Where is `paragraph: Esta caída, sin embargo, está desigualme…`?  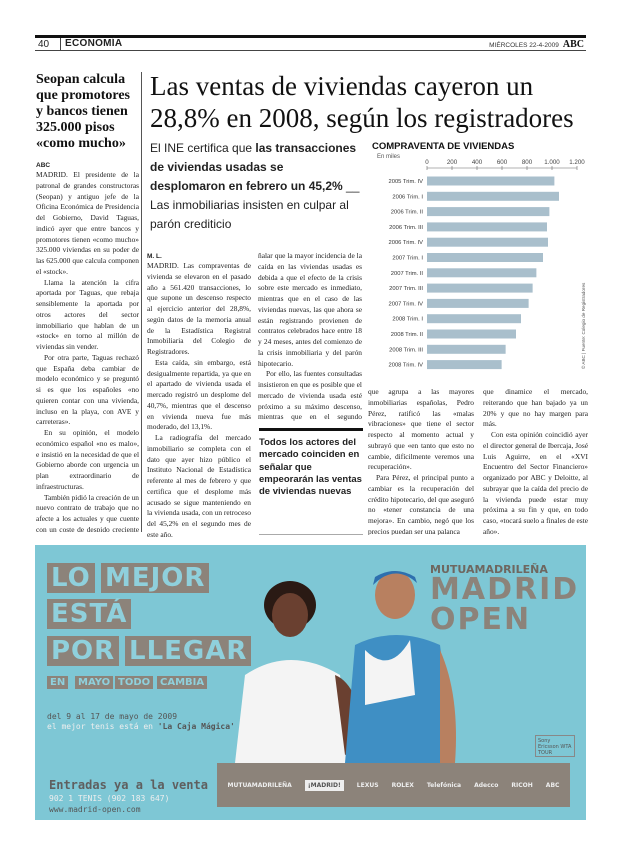 paragraph: Esta caída, sin embargo, está desigualme… is located at coordinates (199, 394).